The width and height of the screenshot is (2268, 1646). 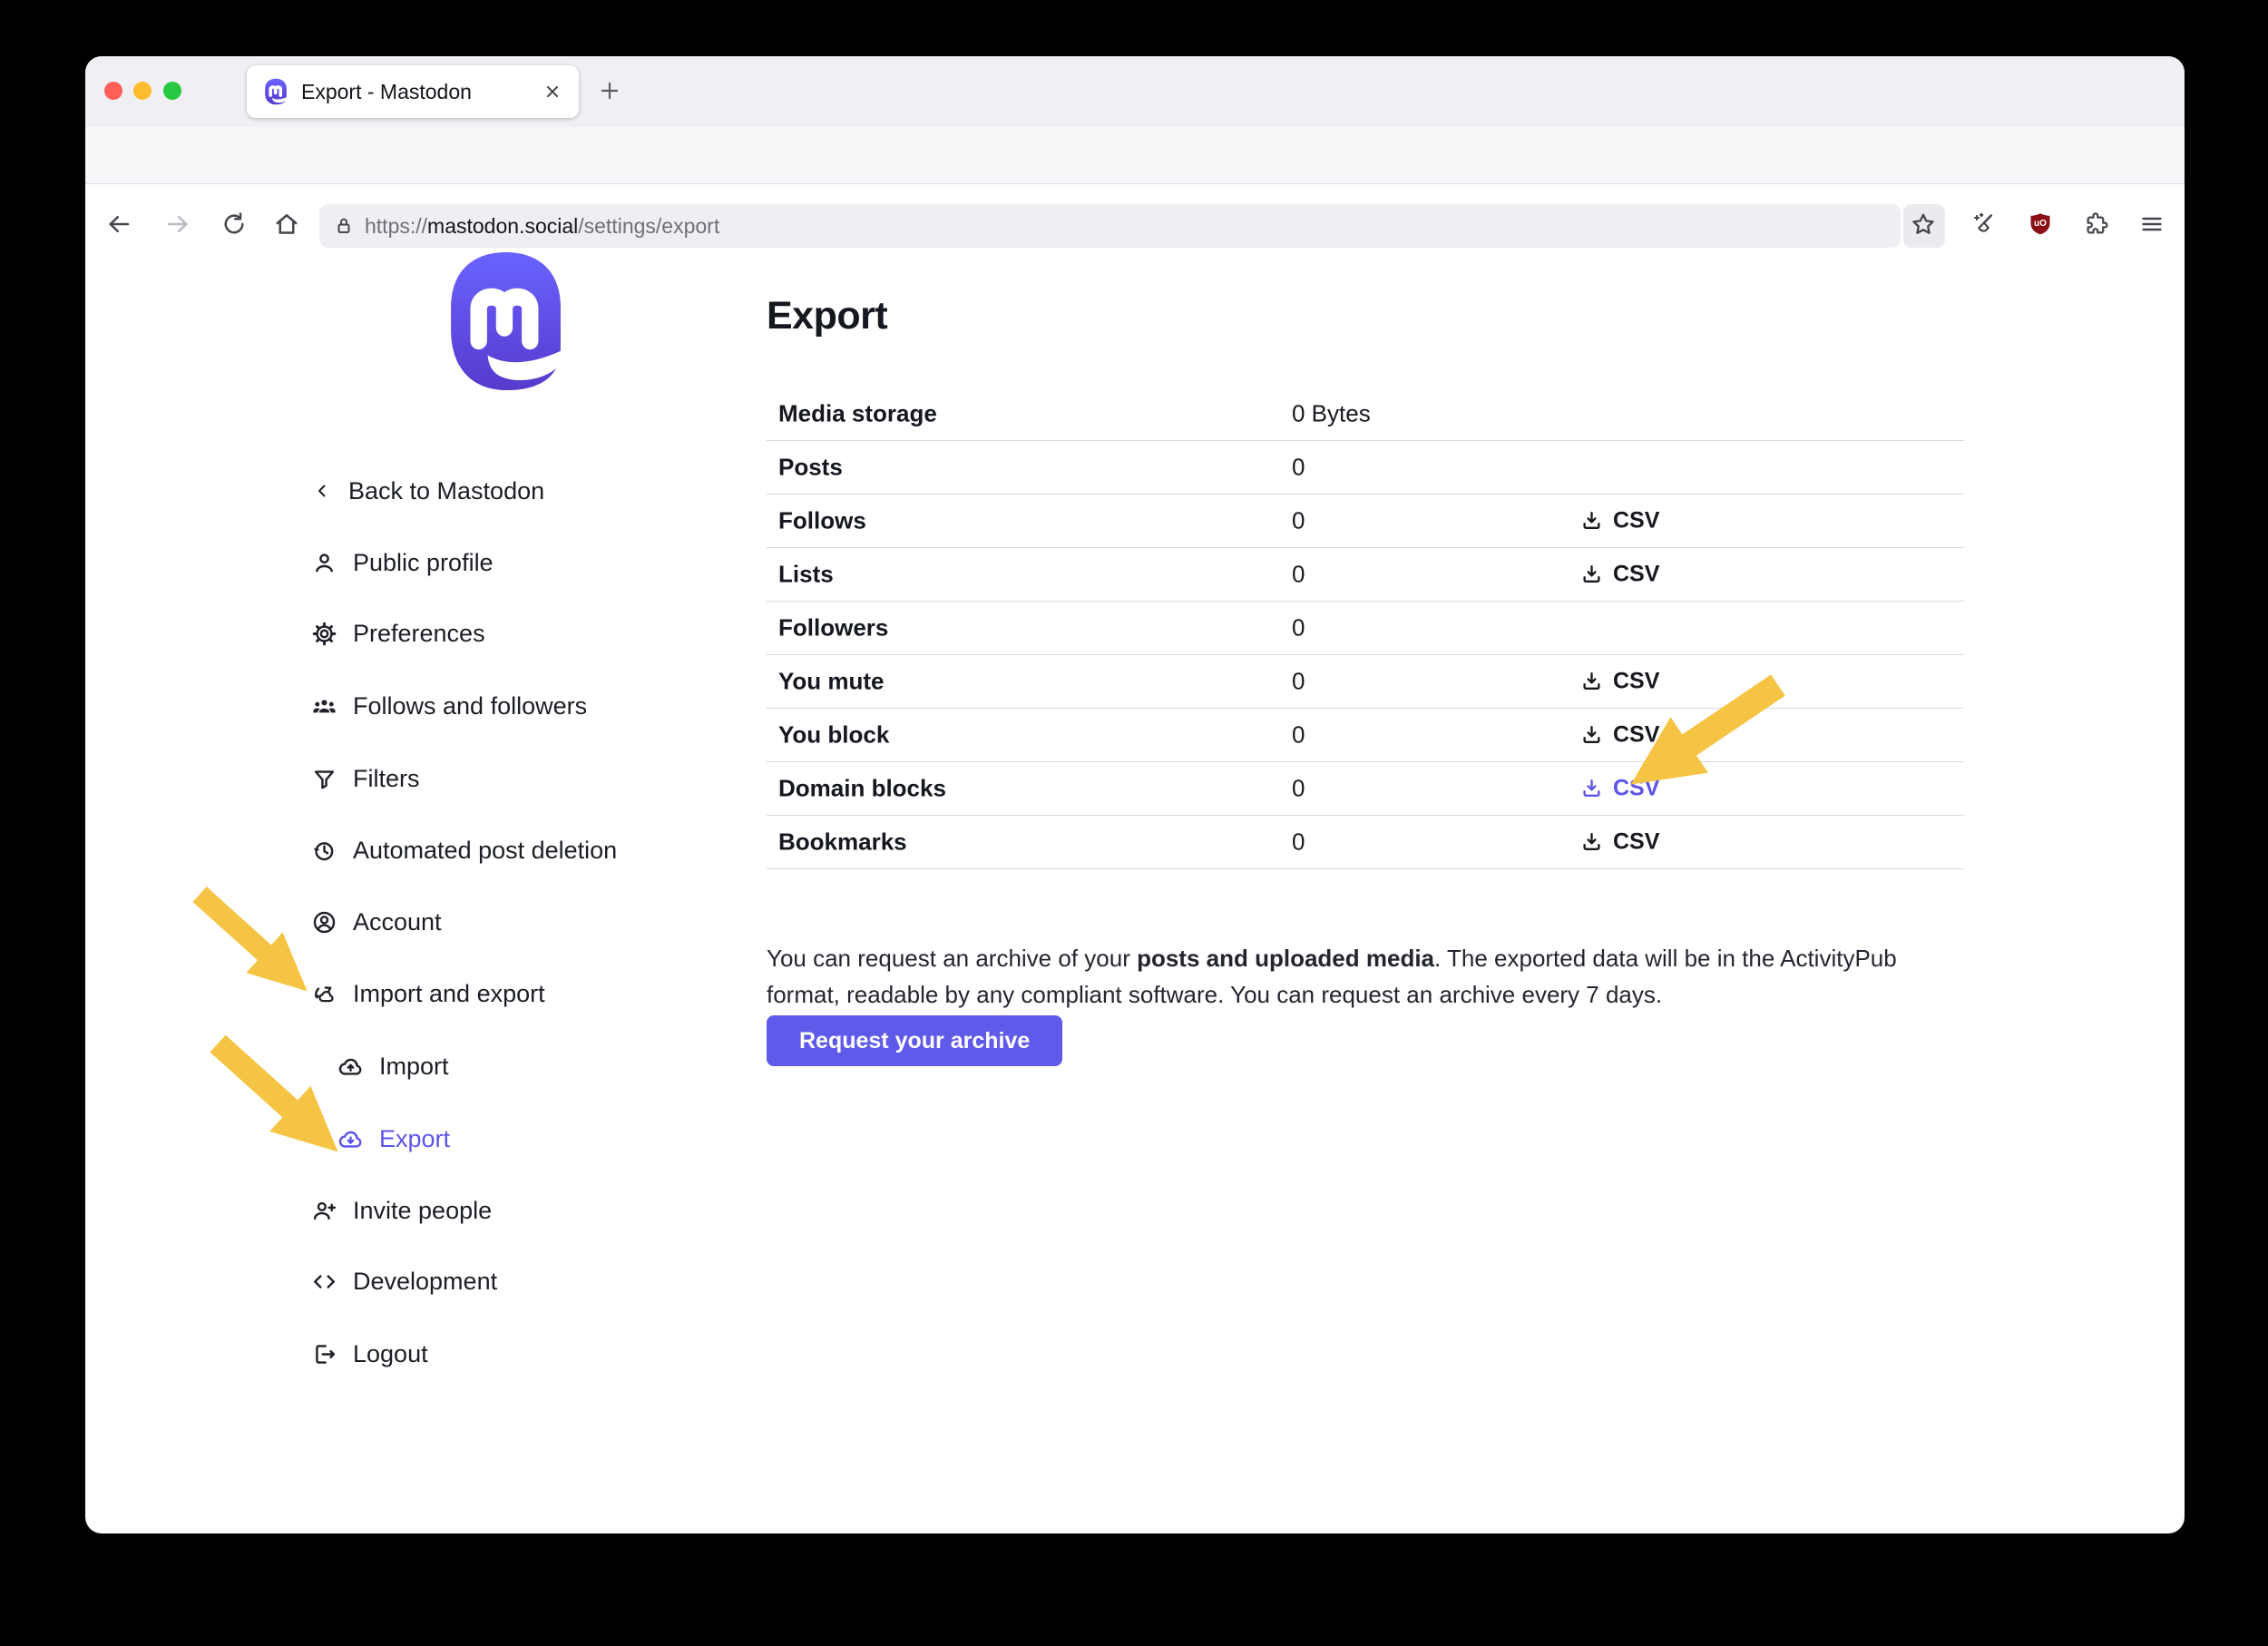 What do you see at coordinates (1984, 224) in the screenshot?
I see `broom-icon` at bounding box center [1984, 224].